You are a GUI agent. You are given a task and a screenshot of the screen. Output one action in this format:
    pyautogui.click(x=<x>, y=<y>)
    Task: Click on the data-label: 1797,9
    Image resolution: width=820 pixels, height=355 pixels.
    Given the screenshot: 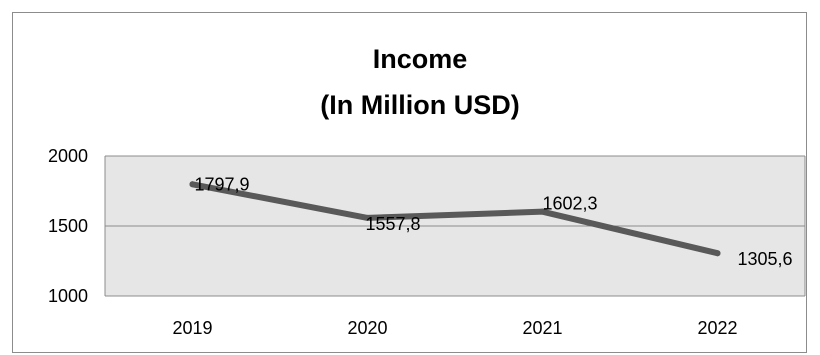 What is the action you would take?
    pyautogui.click(x=222, y=184)
    